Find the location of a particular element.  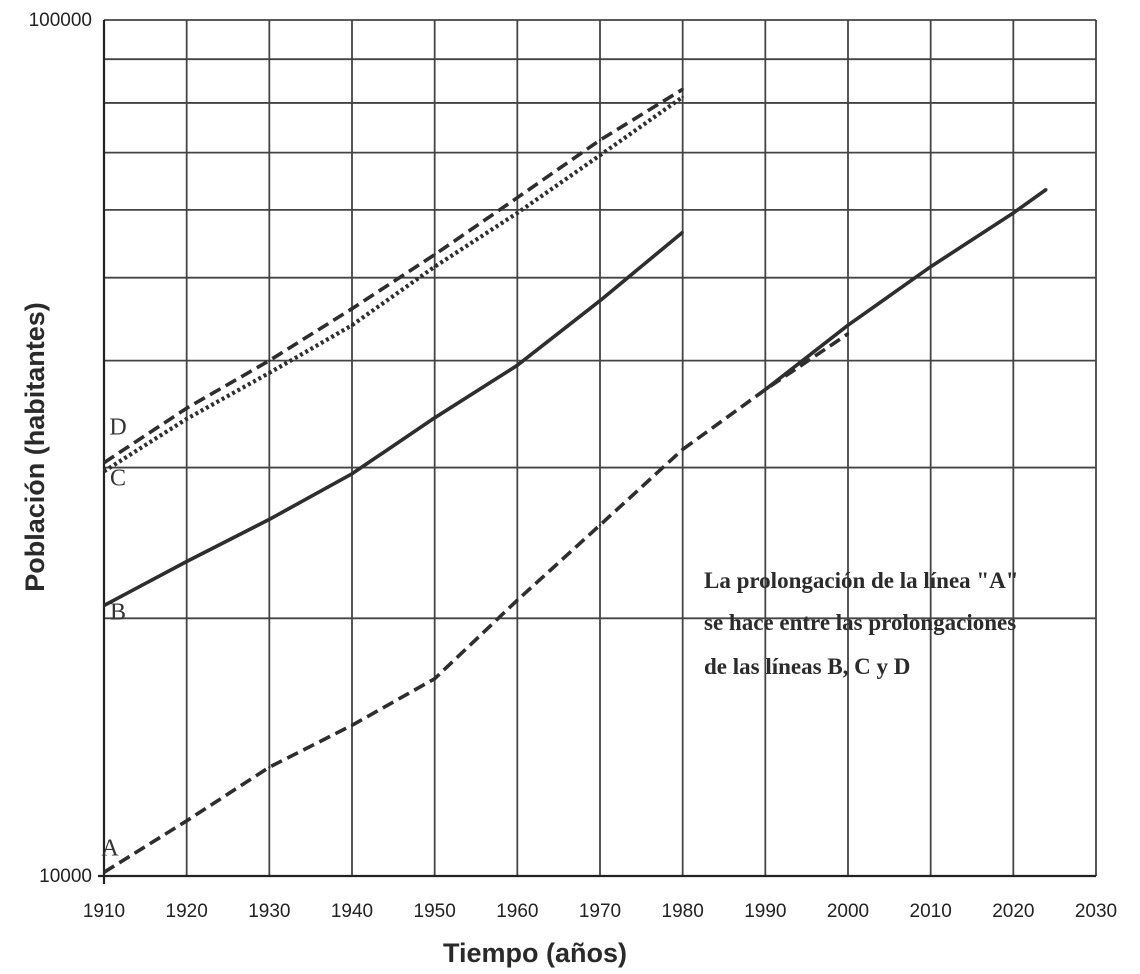

x-tick-label: 2020 is located at coordinates (1013, 911).